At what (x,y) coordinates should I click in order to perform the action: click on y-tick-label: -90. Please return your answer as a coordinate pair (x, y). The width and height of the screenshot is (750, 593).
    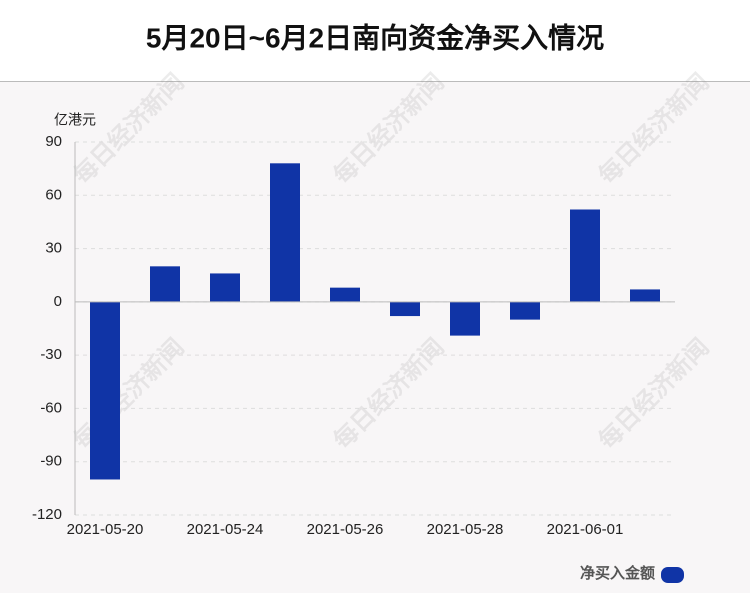
    Looking at the image, I should click on (51, 461).